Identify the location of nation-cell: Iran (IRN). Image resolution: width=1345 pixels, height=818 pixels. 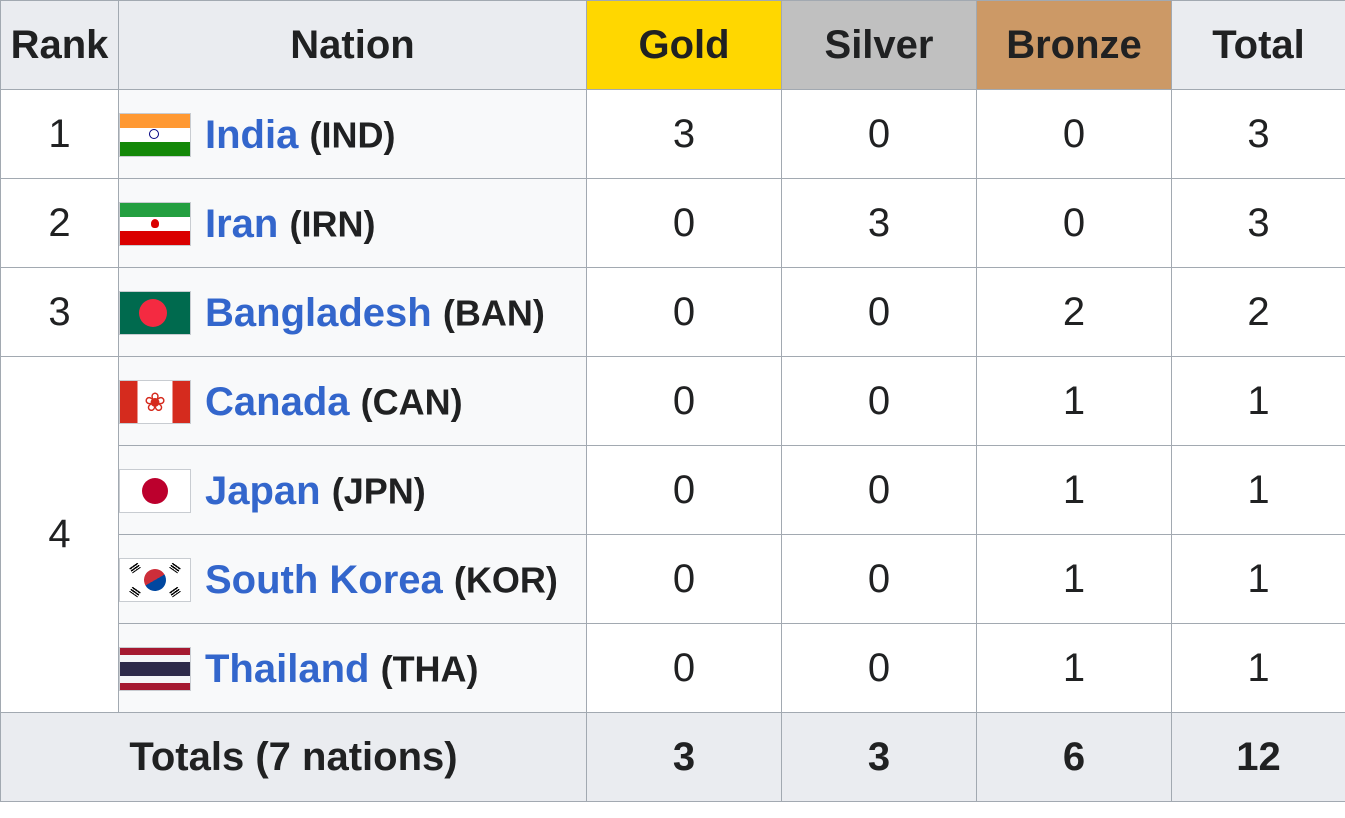
(352, 223).